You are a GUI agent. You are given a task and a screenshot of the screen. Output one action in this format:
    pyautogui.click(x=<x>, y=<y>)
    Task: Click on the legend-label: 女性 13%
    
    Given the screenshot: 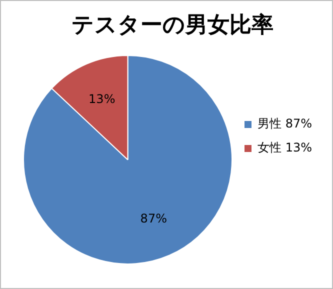 What is the action you would take?
    pyautogui.click(x=285, y=147)
    